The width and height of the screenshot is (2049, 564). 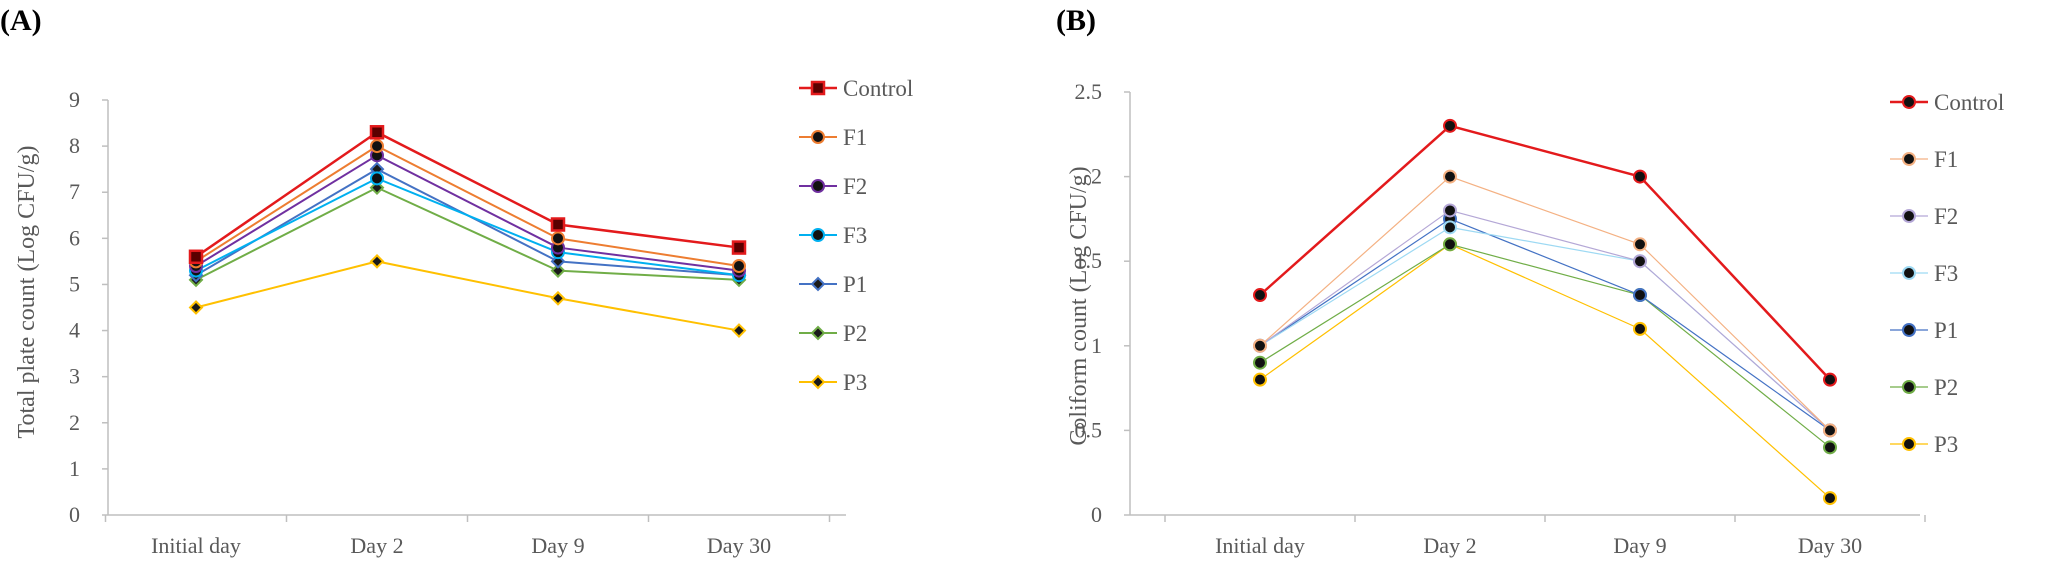 I want to click on series-p1, so click(x=467, y=222).